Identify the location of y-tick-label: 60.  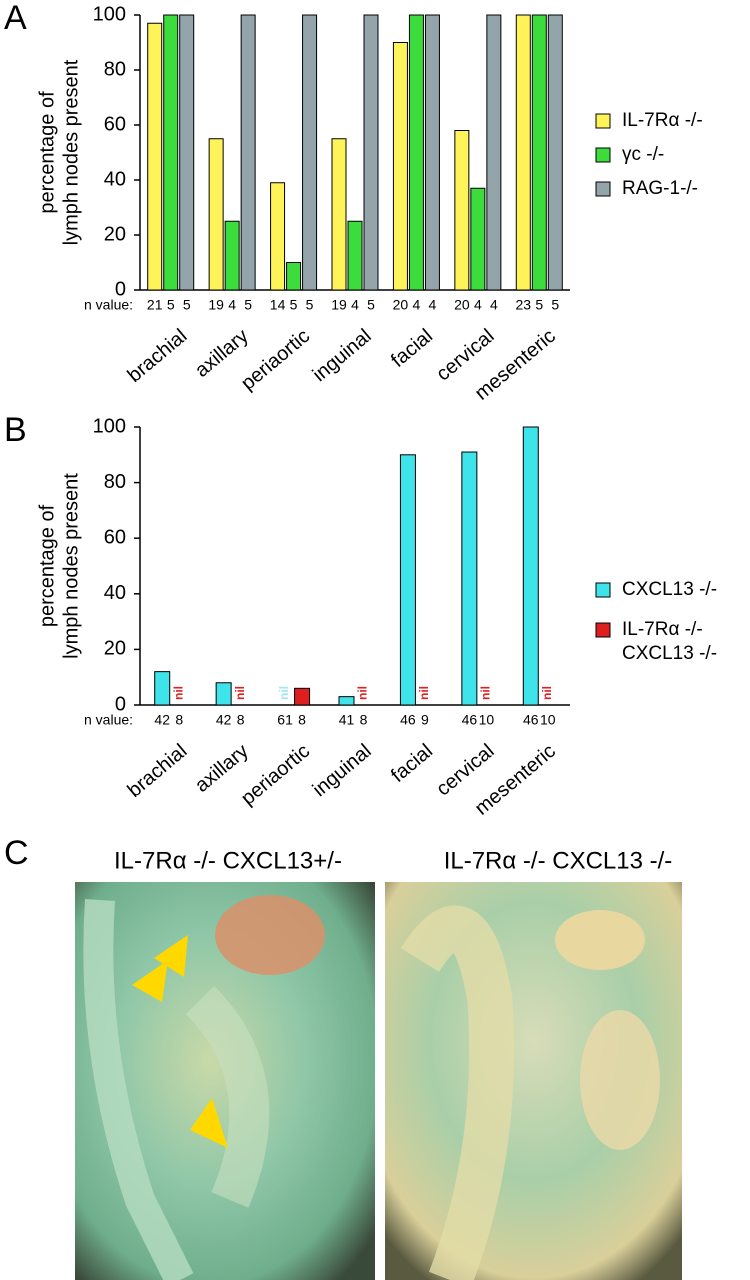
(115, 537).